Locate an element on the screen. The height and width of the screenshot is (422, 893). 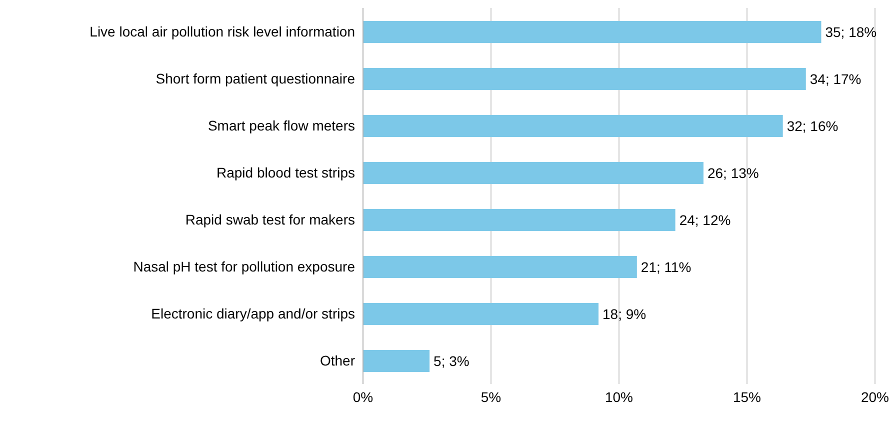
data-label: 34; 17% is located at coordinates (836, 78).